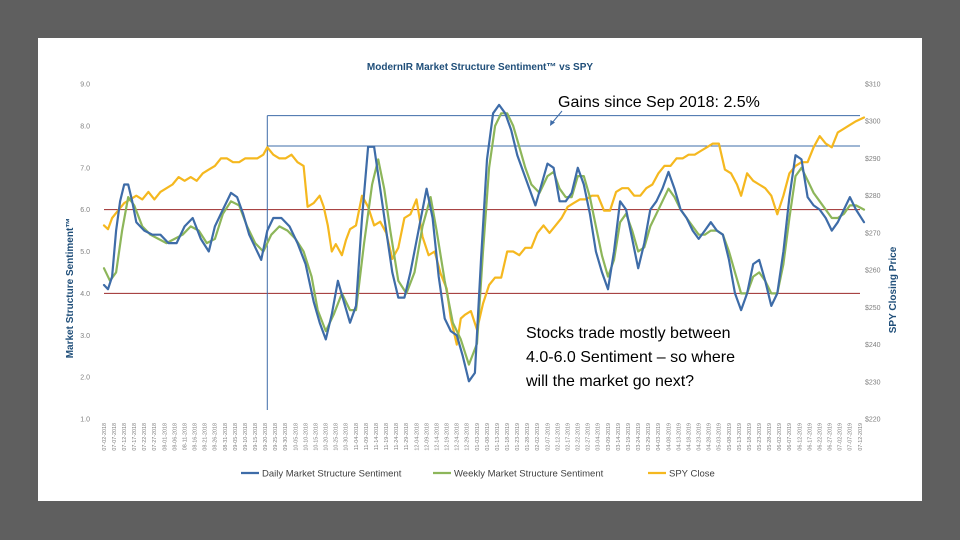  I want to click on x-tick-label: 06-22-2019, so click(820, 437).